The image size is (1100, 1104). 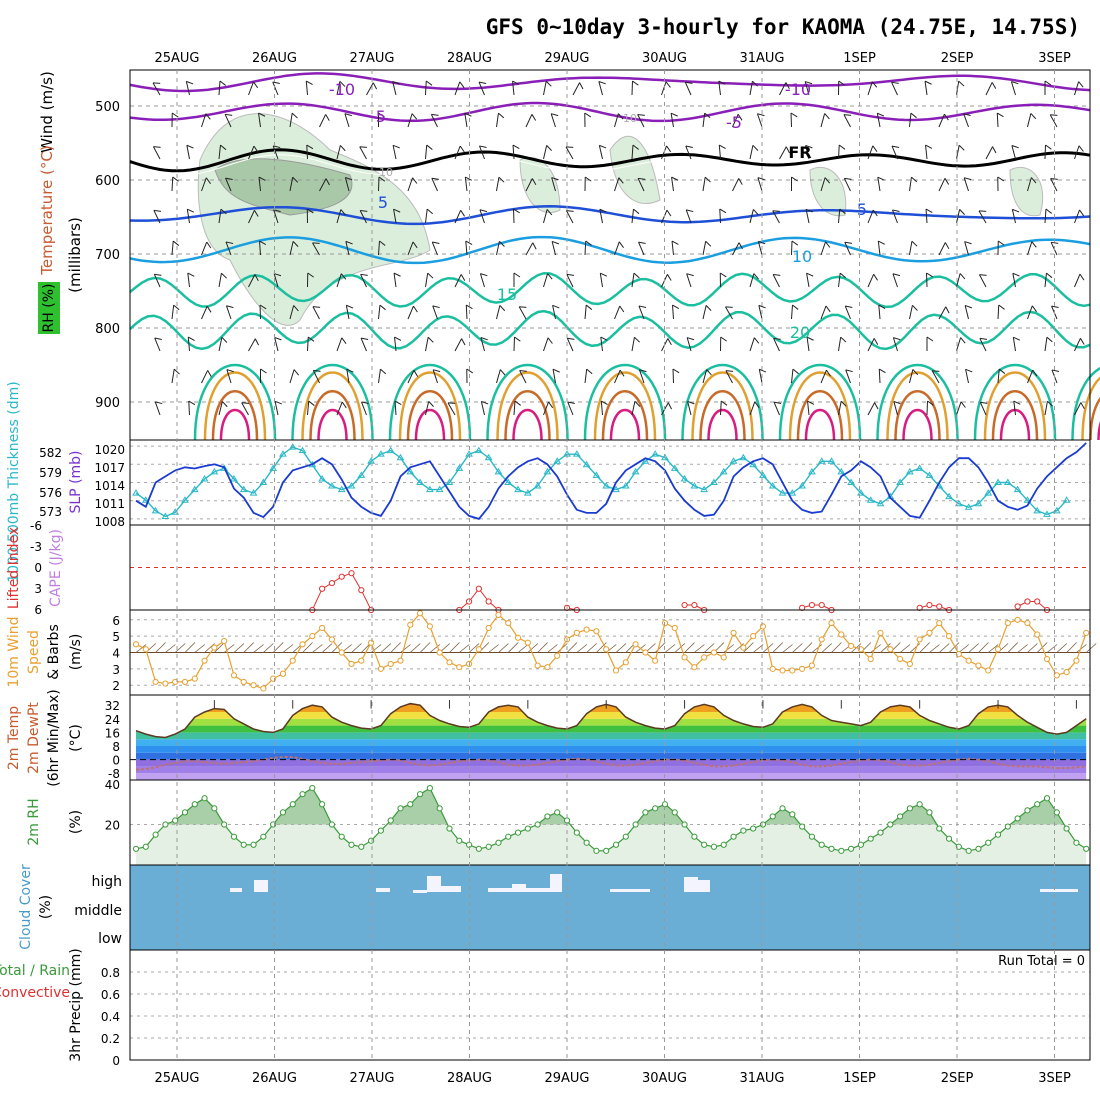 What do you see at coordinates (136, 492) in the screenshot?
I see `thickness-line-point` at bounding box center [136, 492].